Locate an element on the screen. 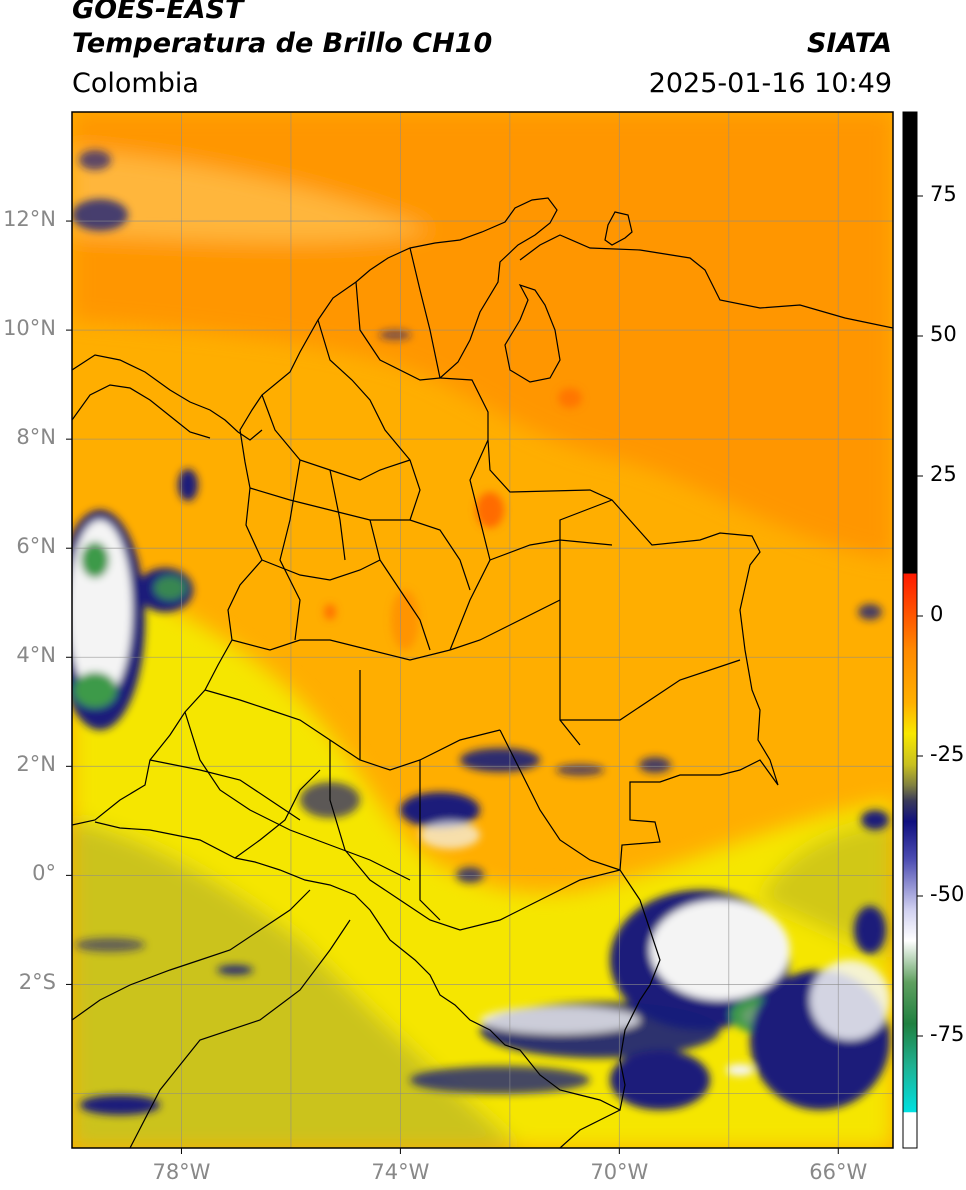 This screenshot has width=966, height=1190. lon-tick-label: 70°W is located at coordinates (619, 1172).